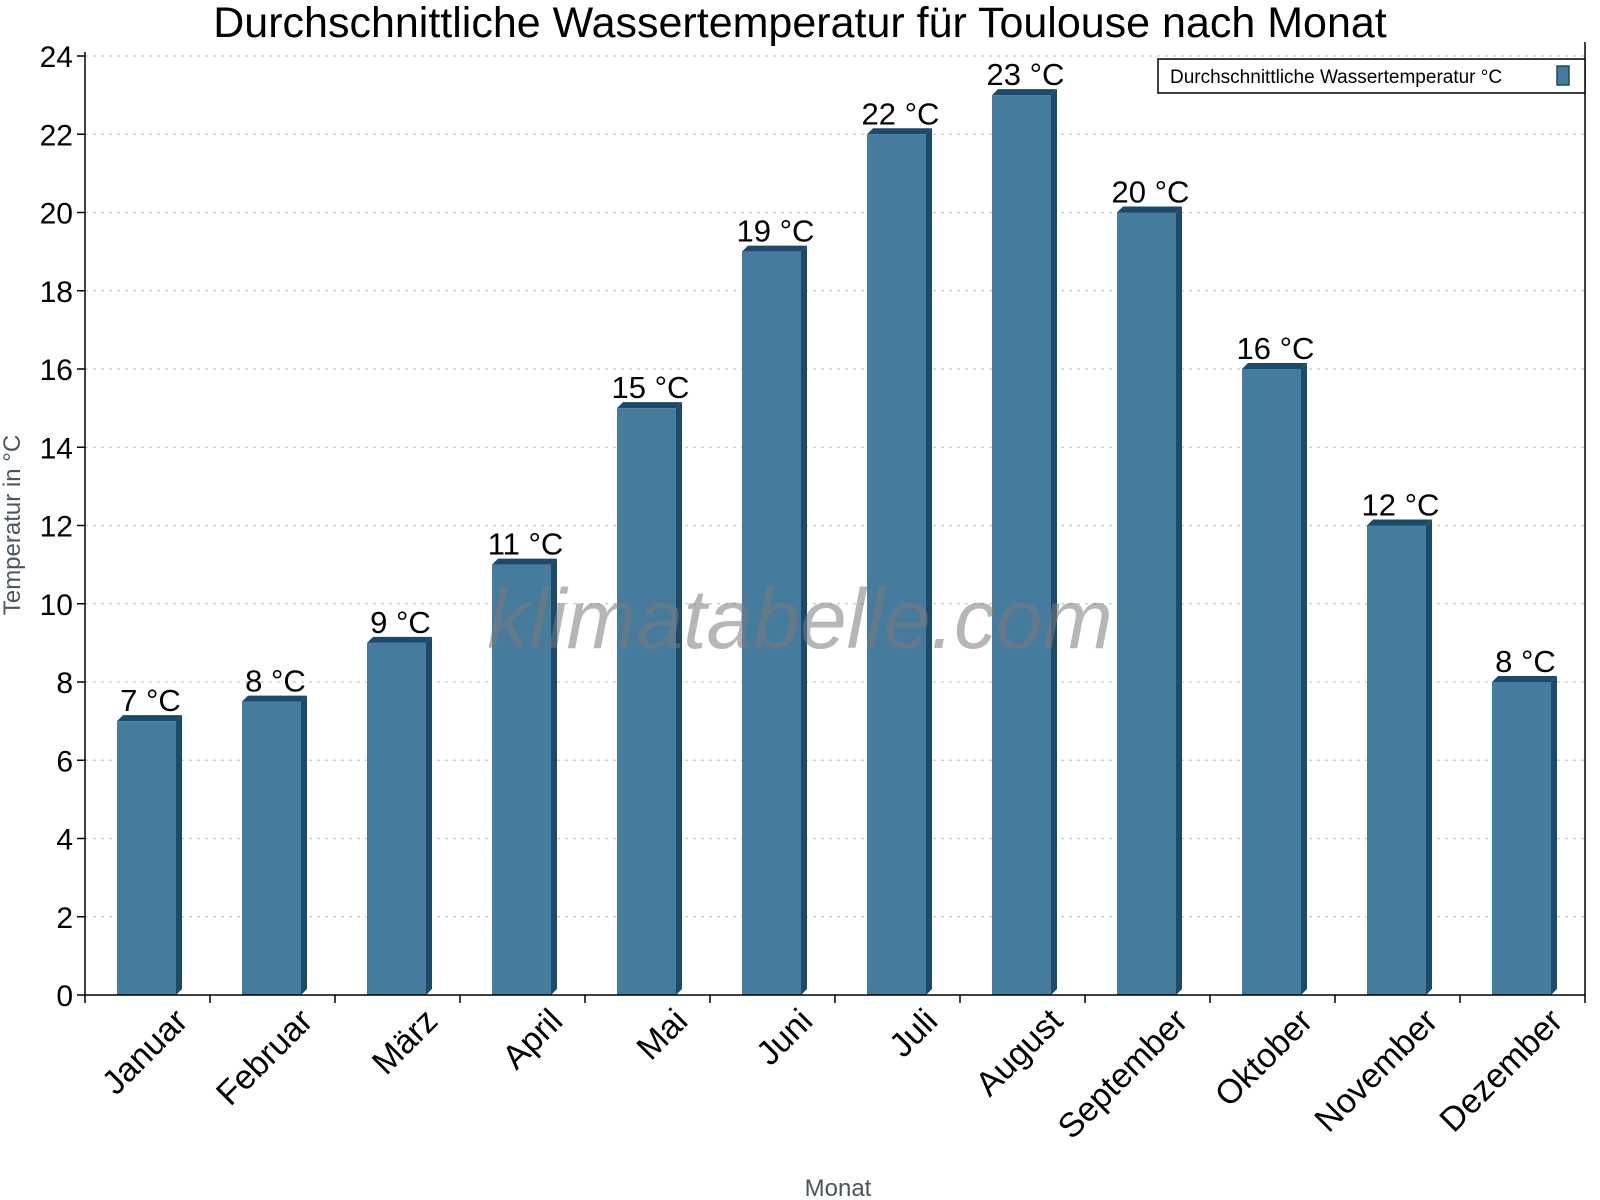 The image size is (1600, 1200). What do you see at coordinates (1123, 1074) in the screenshot?
I see `x-tick-label: September` at bounding box center [1123, 1074].